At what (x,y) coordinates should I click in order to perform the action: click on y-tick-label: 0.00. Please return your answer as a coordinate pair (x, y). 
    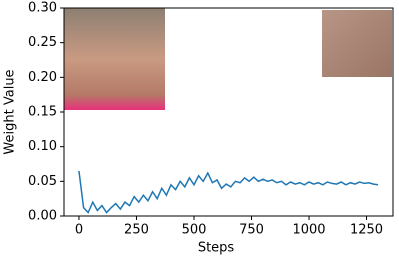
    Looking at the image, I should click on (42, 216).